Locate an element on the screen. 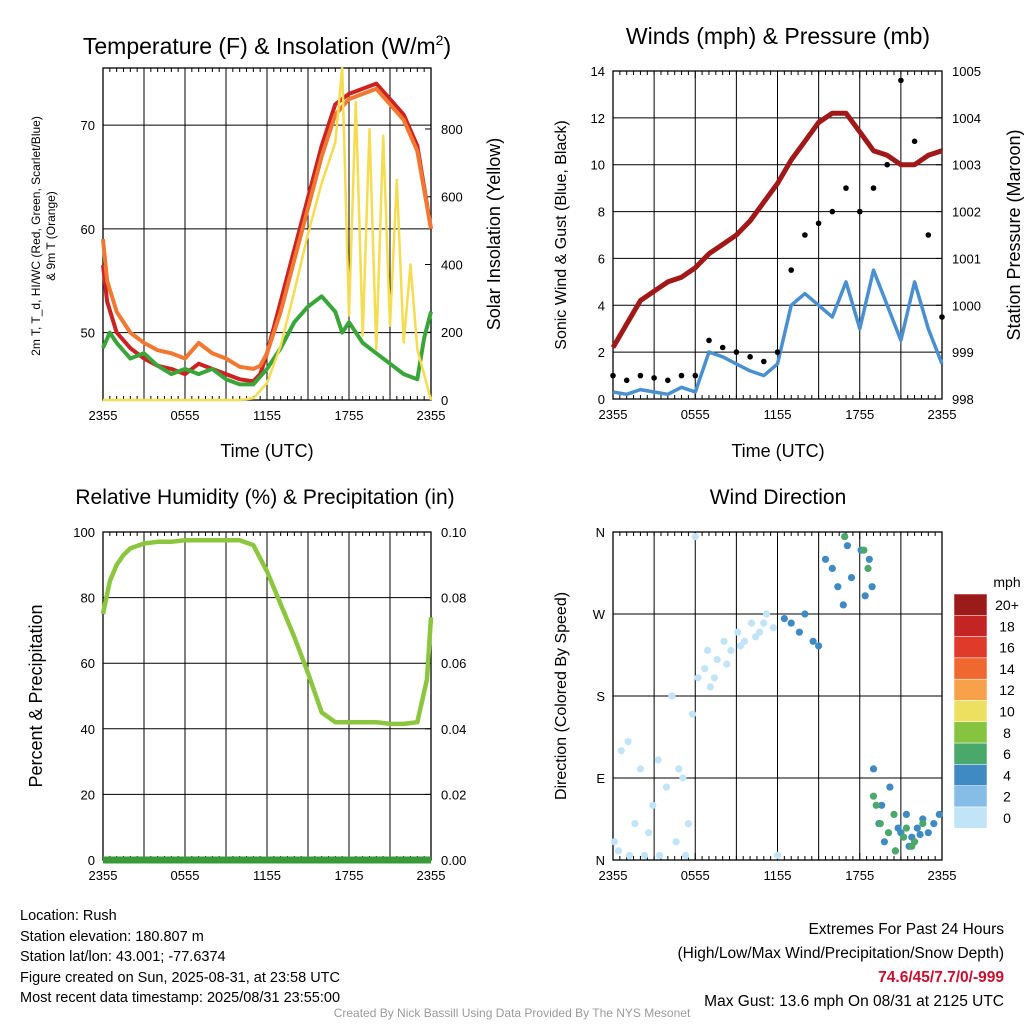 This screenshot has width=1024, height=1024. y2-tick-label: 0.06 is located at coordinates (453, 663).